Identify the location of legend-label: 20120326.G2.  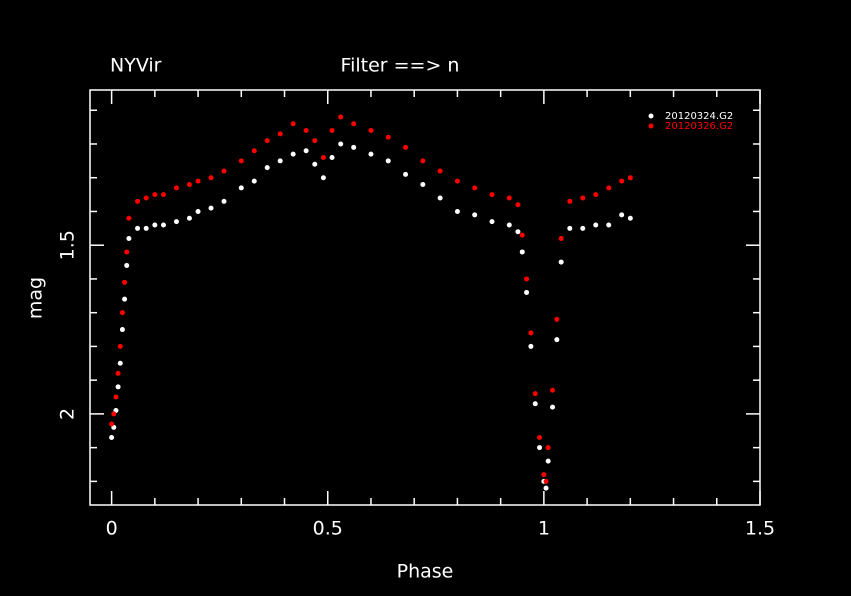
(699, 126).